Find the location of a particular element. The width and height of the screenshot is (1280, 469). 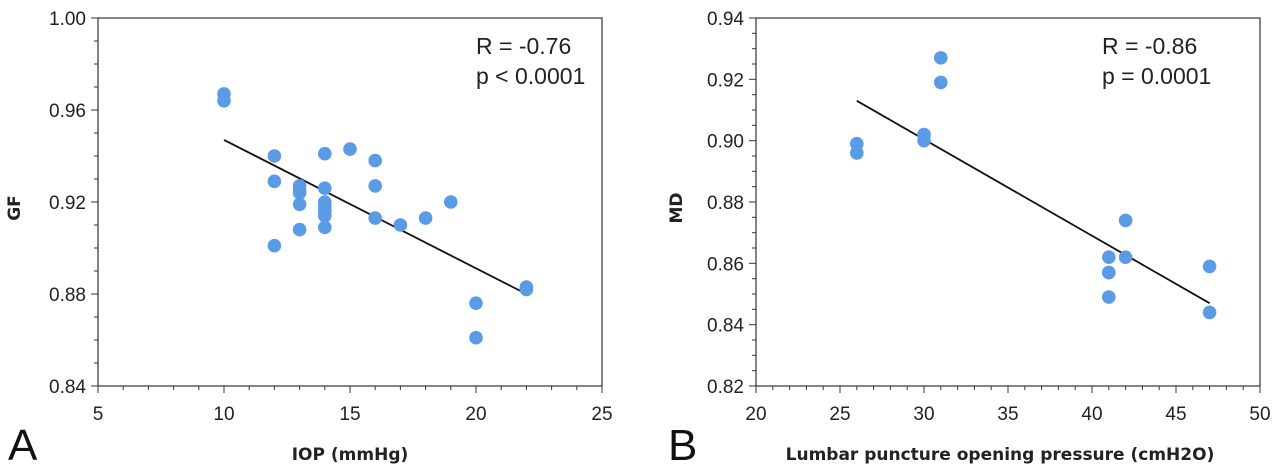

correlation-annotation: R = -0.76 is located at coordinates (523, 46).